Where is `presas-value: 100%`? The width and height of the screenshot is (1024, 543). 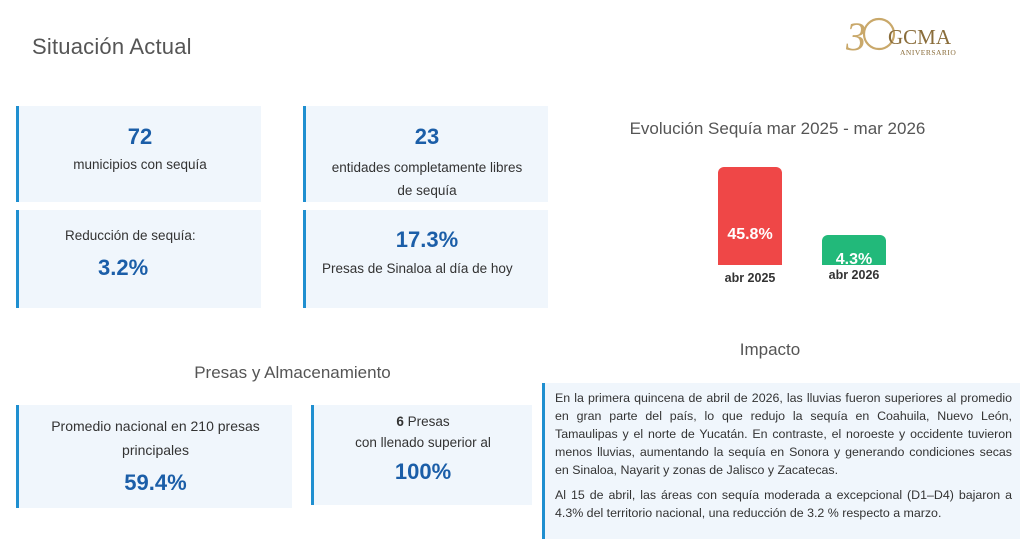
presas-value: 100% is located at coordinates (423, 471).